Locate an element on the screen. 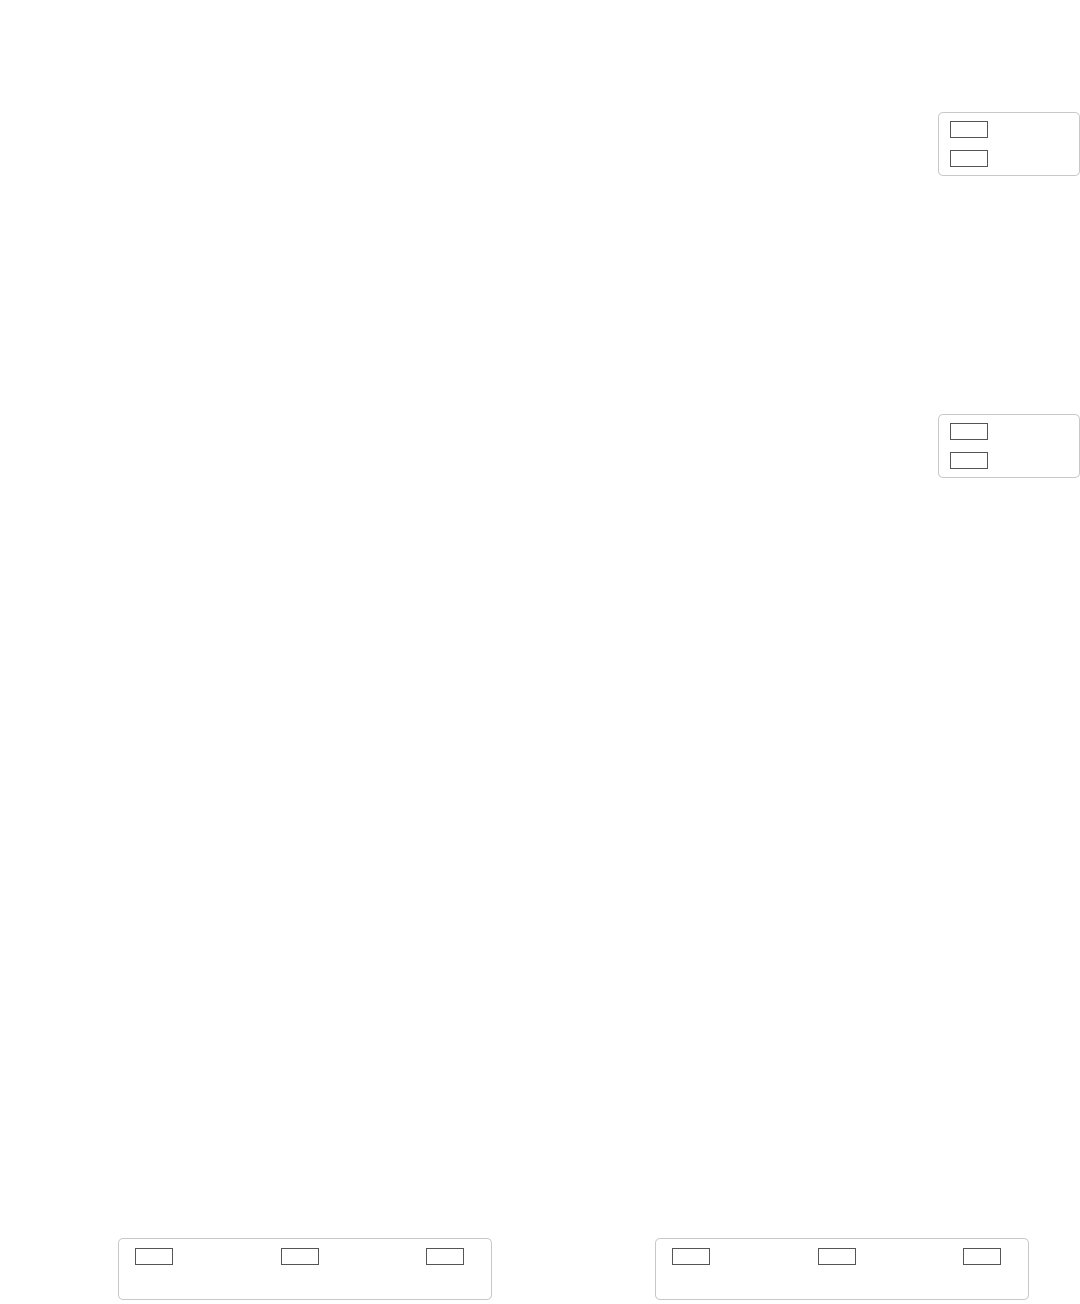 This screenshot has width=1080, height=1304. legend-b-item-eegnet is located at coordinates (1009, 431).